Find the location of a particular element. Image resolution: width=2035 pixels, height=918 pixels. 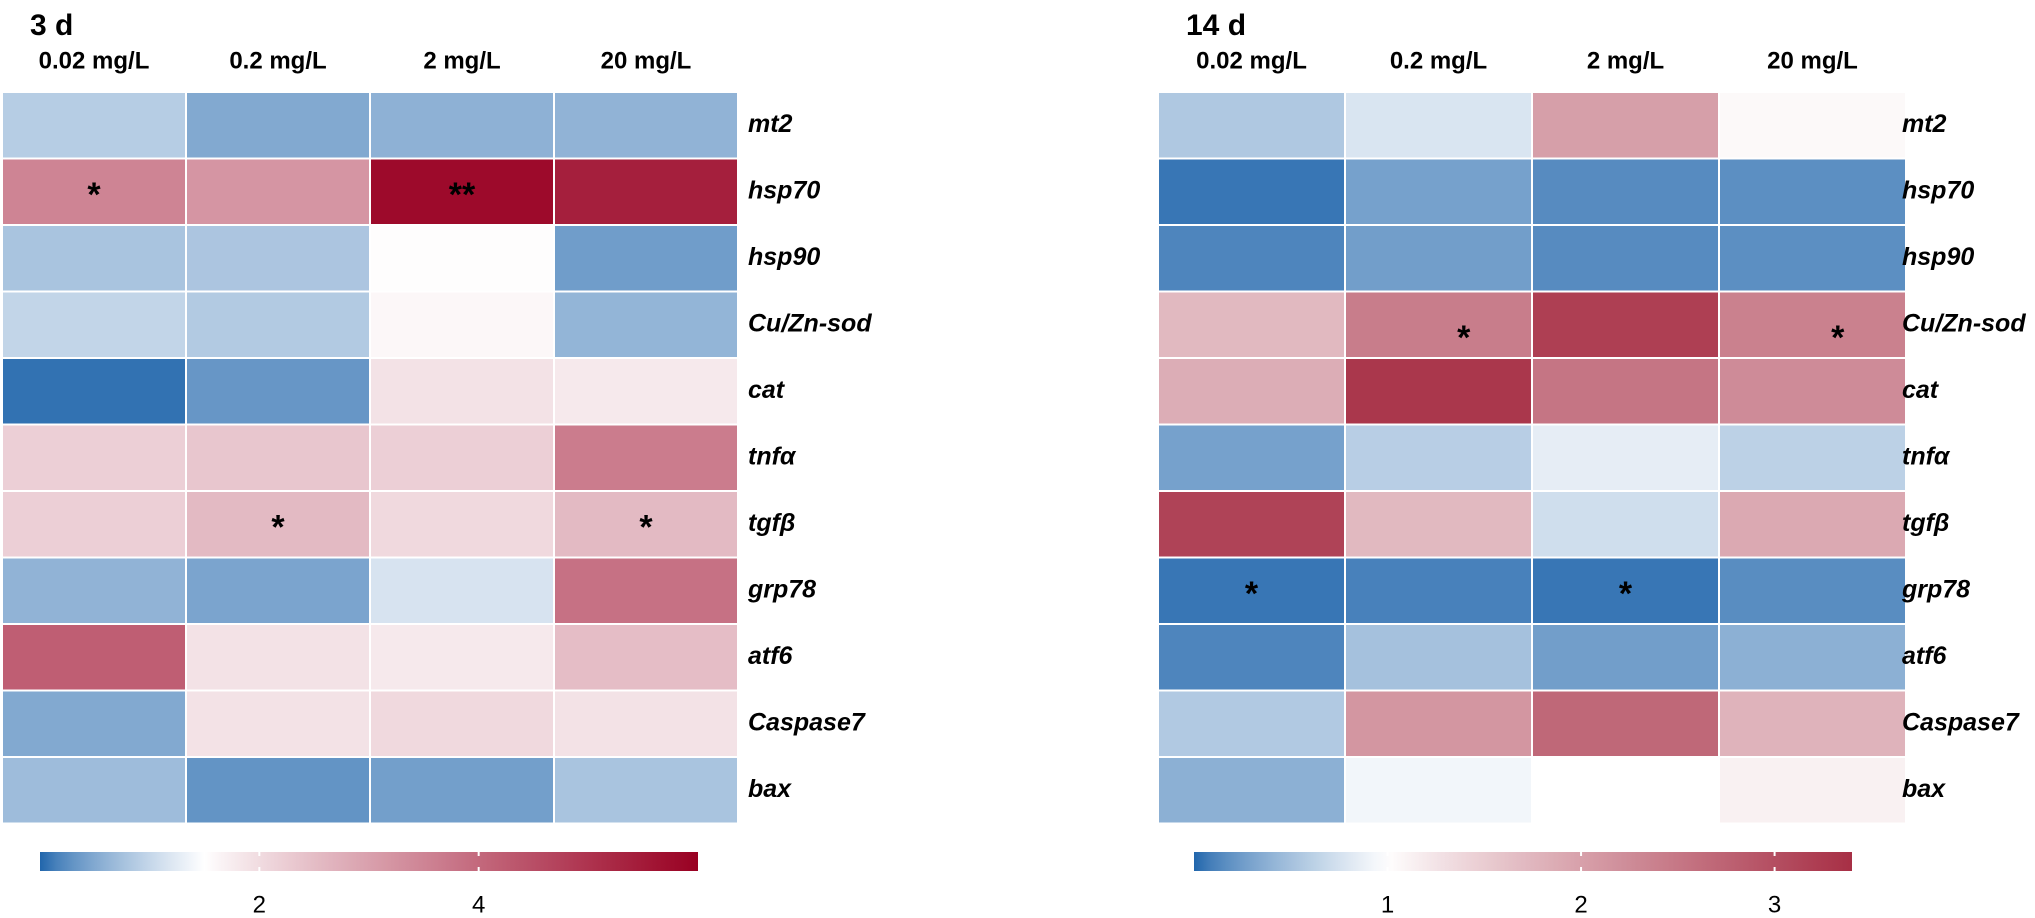

row-label-mt2: mt2 is located at coordinates (1924, 124).